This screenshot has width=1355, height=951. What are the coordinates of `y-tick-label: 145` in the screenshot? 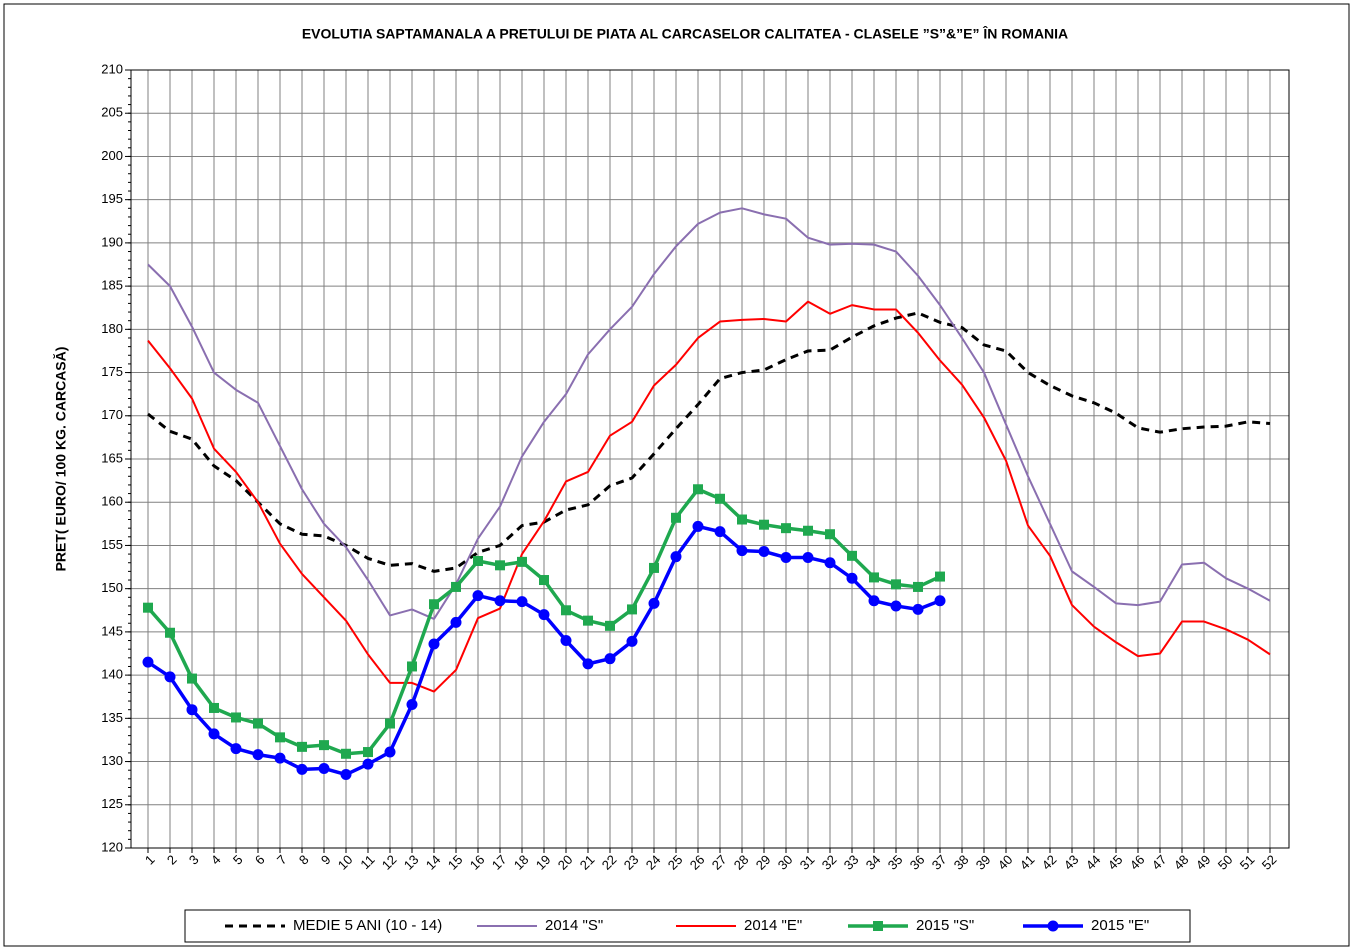 It's located at (112, 630).